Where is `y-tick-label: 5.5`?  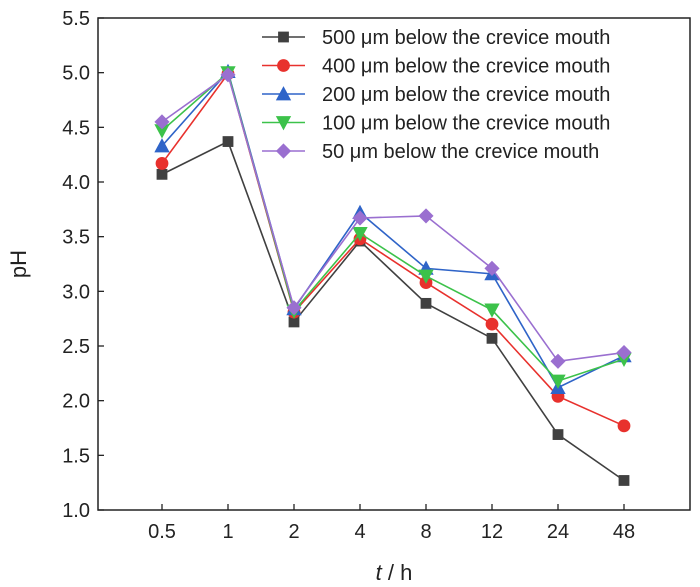 y-tick-label: 5.5 is located at coordinates (76, 19).